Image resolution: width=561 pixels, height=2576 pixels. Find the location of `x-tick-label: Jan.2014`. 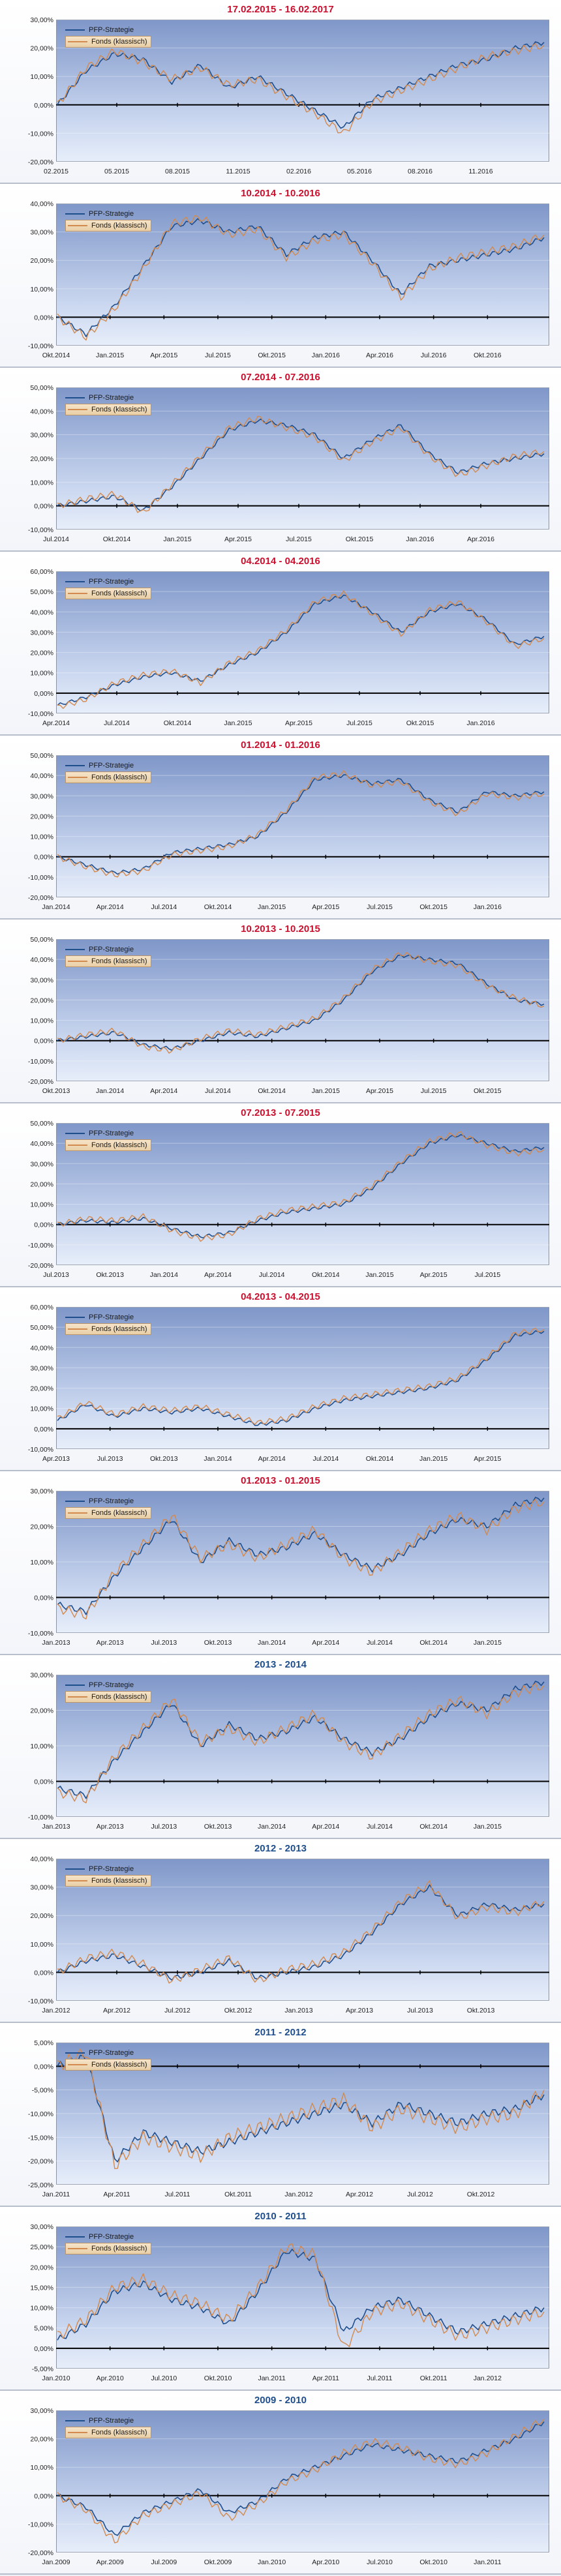

x-tick-label: Jan.2014 is located at coordinates (164, 1275).